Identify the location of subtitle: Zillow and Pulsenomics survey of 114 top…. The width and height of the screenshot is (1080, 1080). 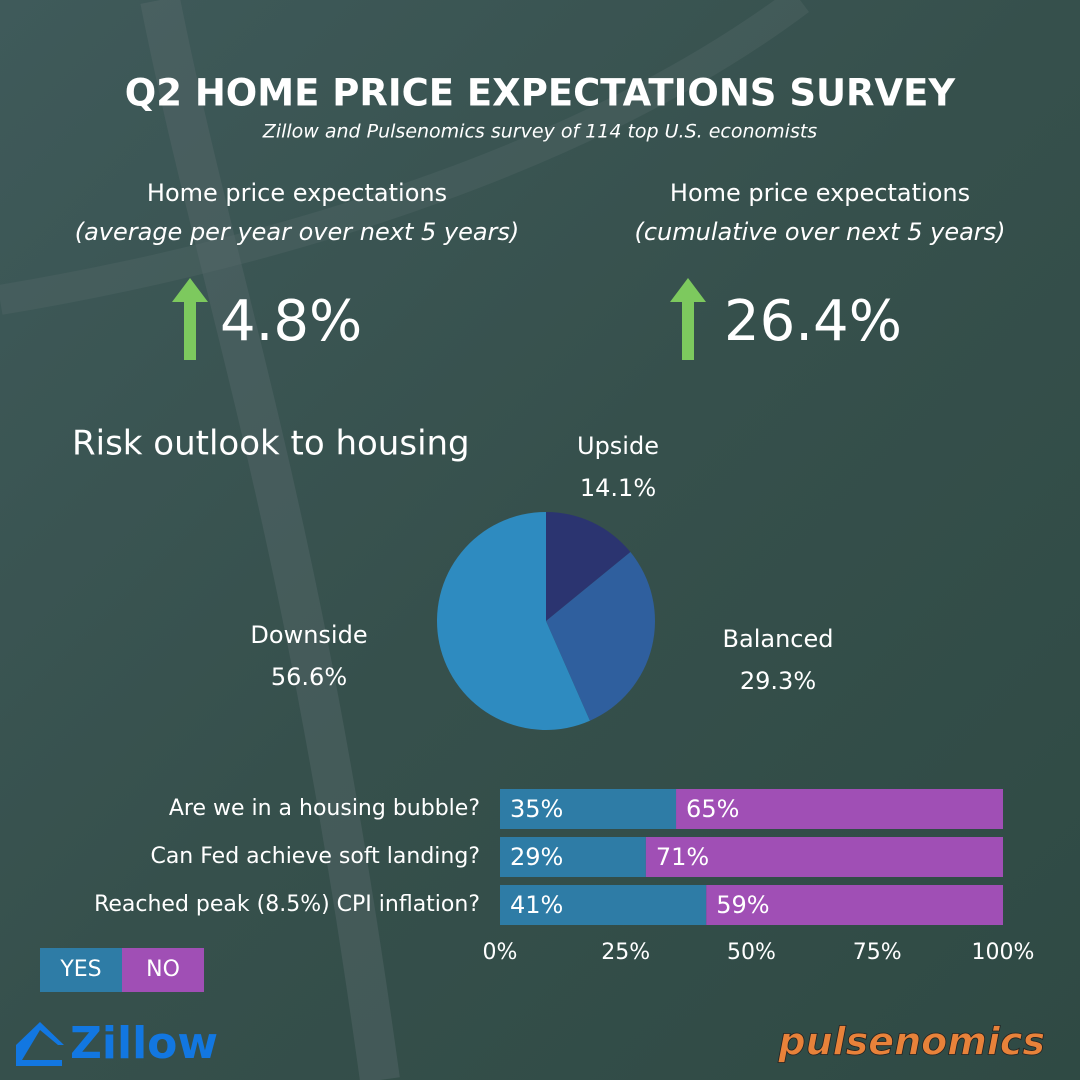
(539, 132).